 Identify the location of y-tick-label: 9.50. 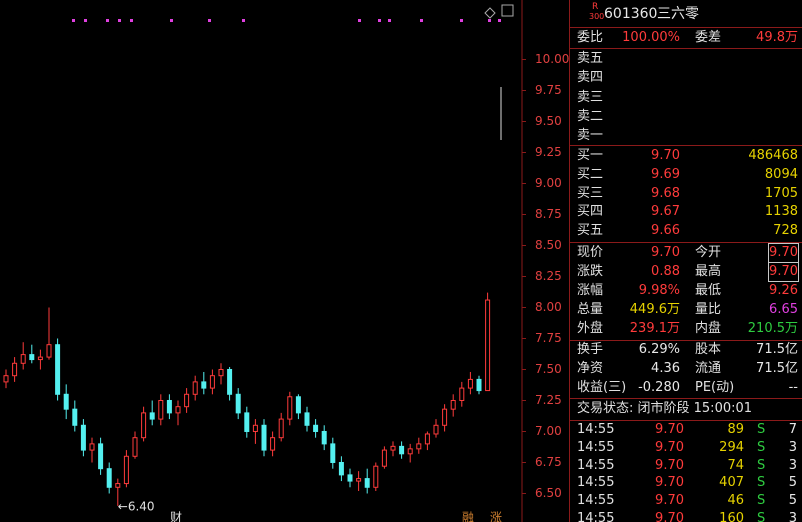
(548, 121).